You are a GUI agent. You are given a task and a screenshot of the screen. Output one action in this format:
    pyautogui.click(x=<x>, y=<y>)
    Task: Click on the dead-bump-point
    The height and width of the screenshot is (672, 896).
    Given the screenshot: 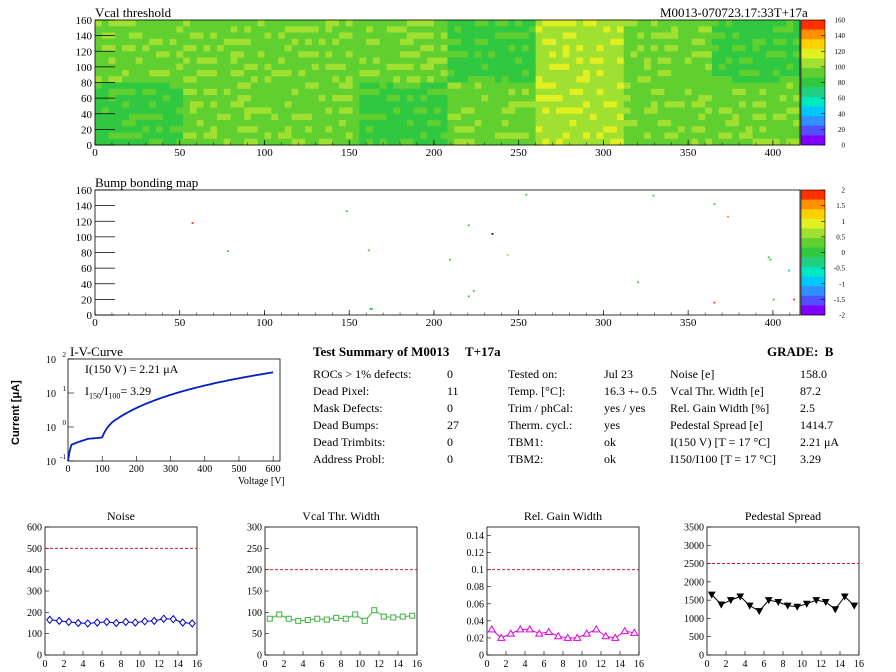 What is the action you would take?
    pyautogui.click(x=372, y=308)
    